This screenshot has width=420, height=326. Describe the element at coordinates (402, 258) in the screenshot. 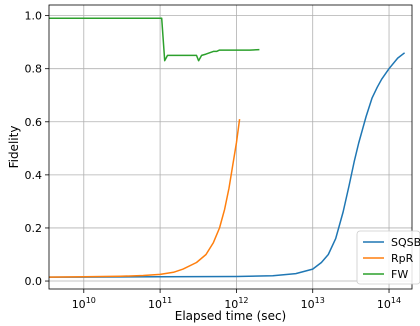

I see `legend-label-rpr: RpR` at that location.